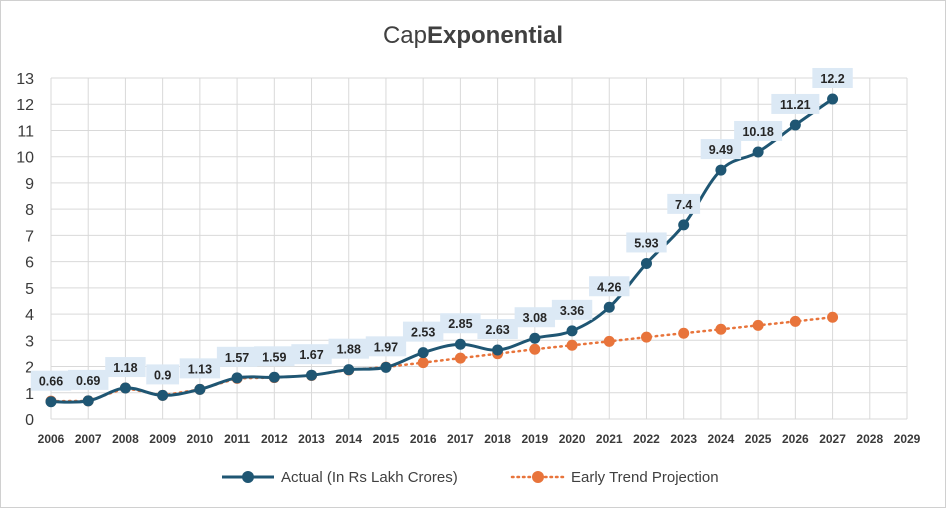  I want to click on x-tick-label: 2014, so click(348, 439).